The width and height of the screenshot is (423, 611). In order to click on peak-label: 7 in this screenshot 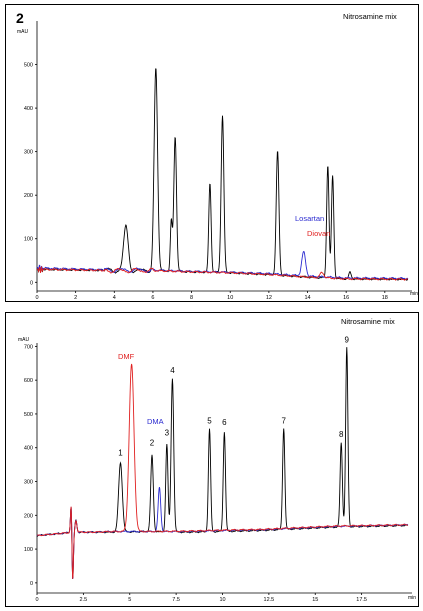, I will do `click(283, 420)`.